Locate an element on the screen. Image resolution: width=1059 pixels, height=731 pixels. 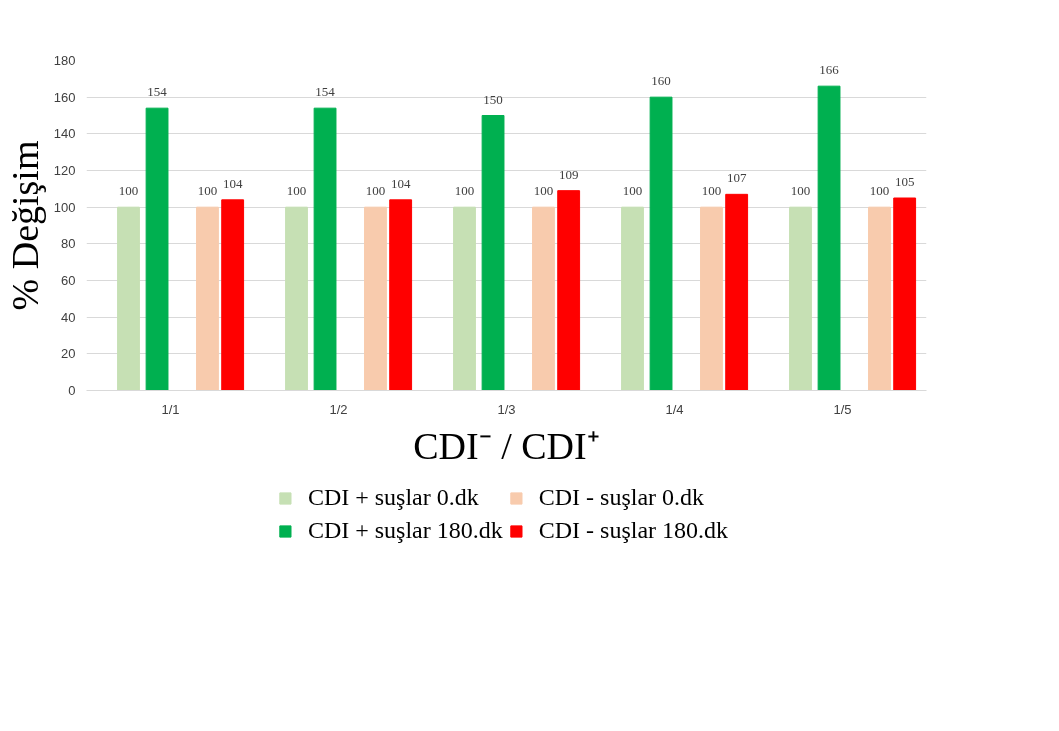
y-tick-label: 160 is located at coordinates (64, 97).